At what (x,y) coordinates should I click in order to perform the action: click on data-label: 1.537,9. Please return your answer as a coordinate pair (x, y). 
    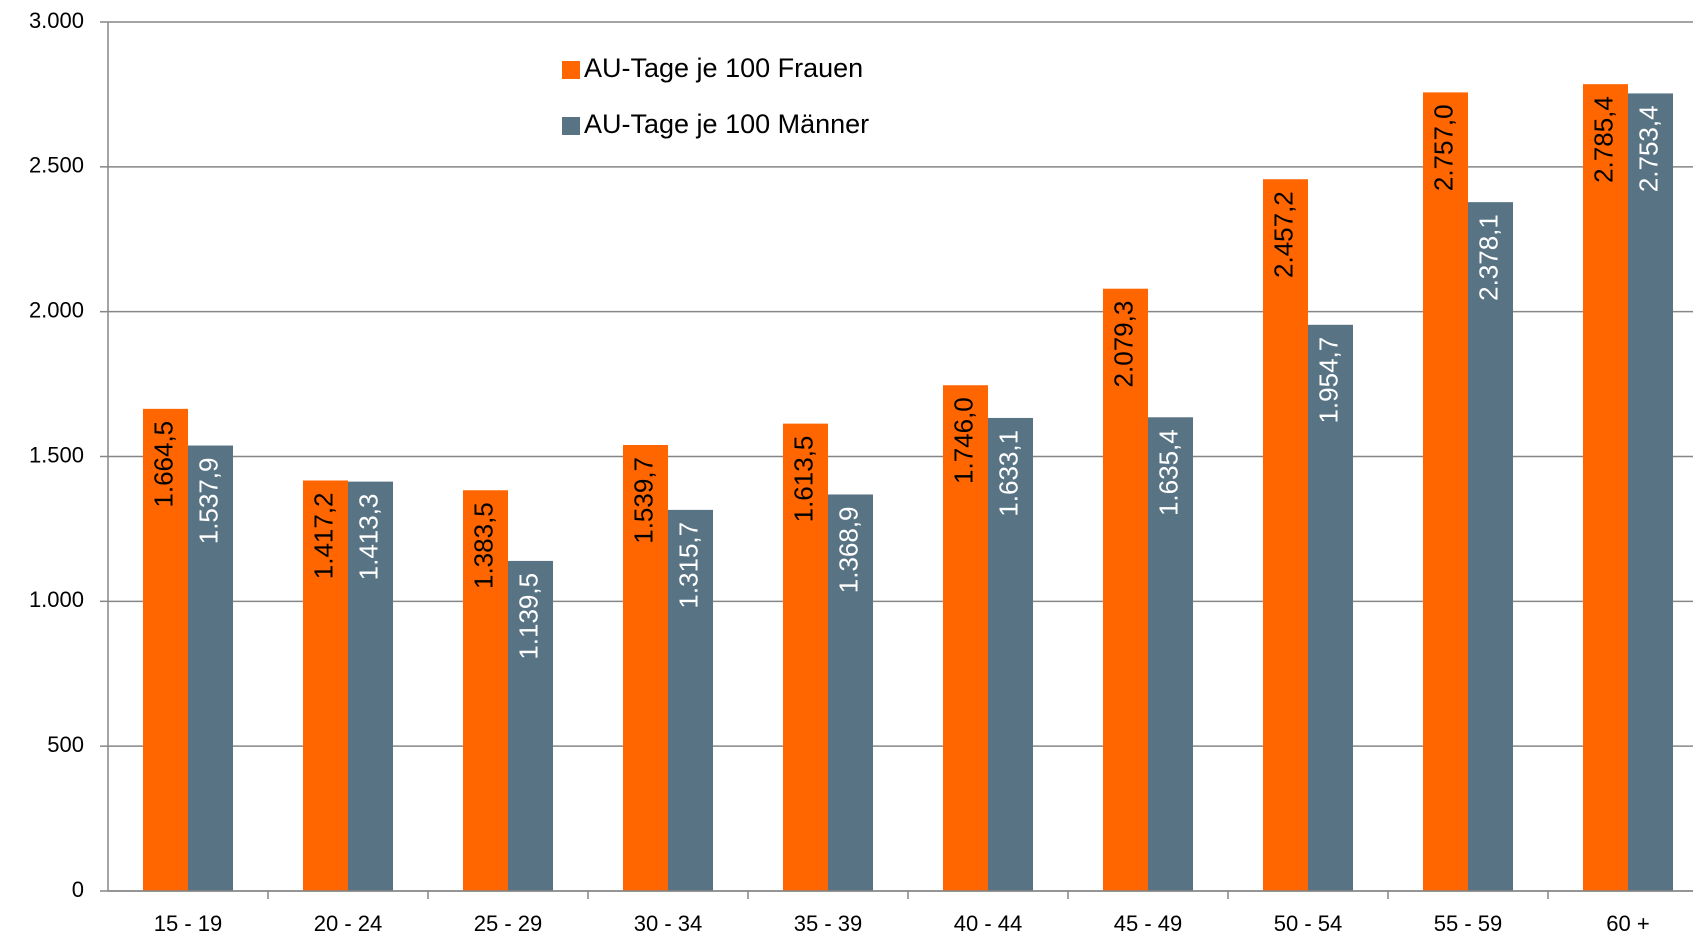
    Looking at the image, I should click on (208, 501).